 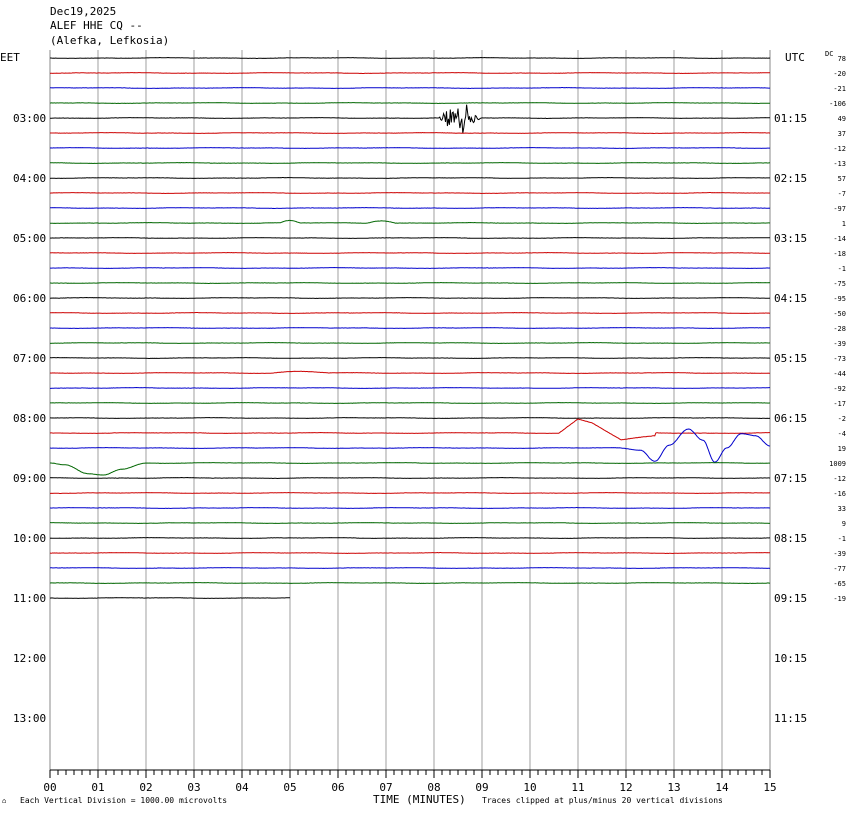 What do you see at coordinates (577, 787) in the screenshot?
I see `x-tick-label: 11` at bounding box center [577, 787].